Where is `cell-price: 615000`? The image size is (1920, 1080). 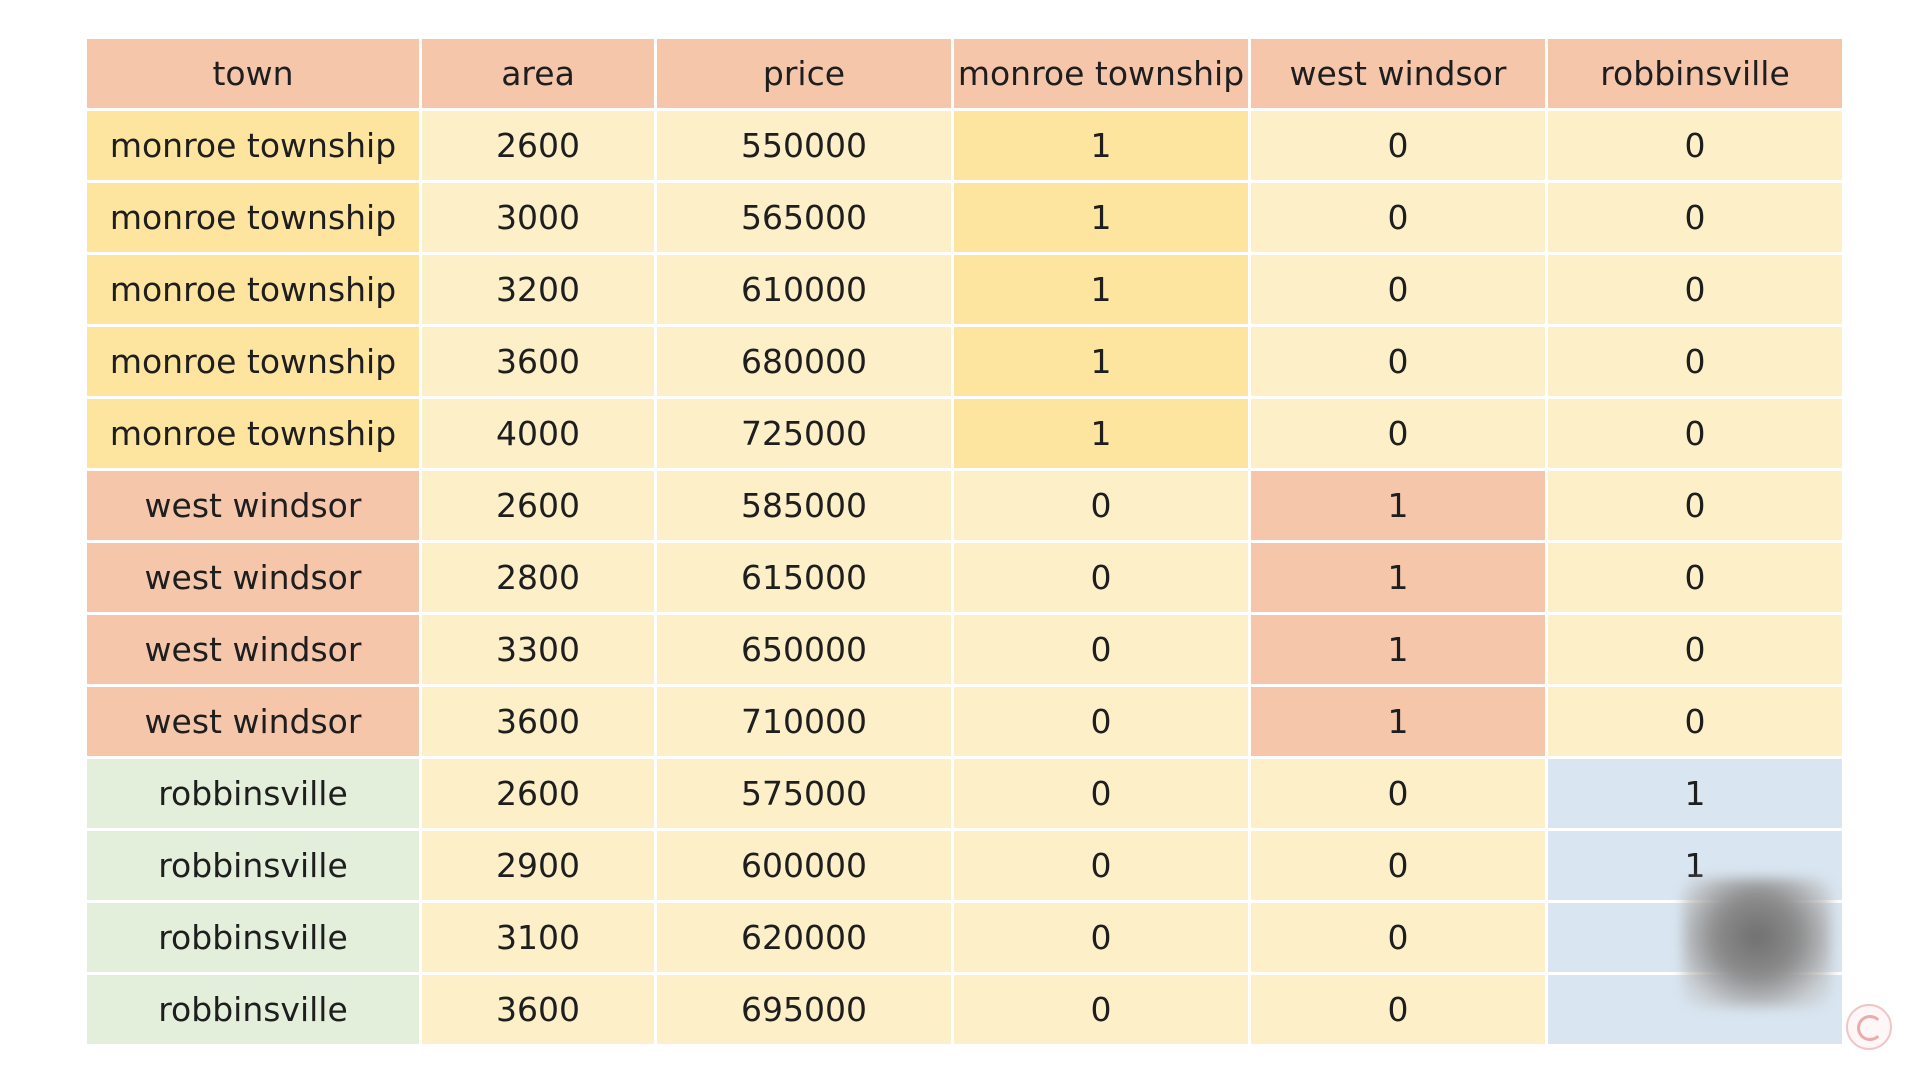
cell-price: 615000 is located at coordinates (804, 577).